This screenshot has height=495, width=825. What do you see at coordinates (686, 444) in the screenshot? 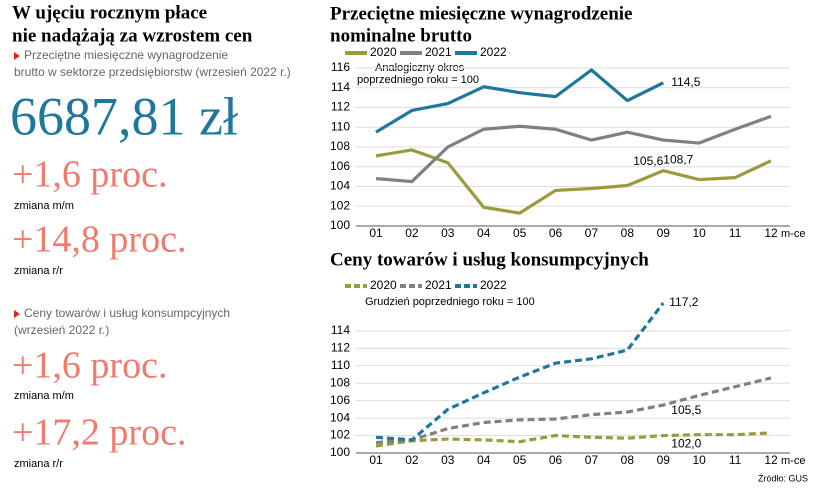
I see `value-label: 102,0` at bounding box center [686, 444].